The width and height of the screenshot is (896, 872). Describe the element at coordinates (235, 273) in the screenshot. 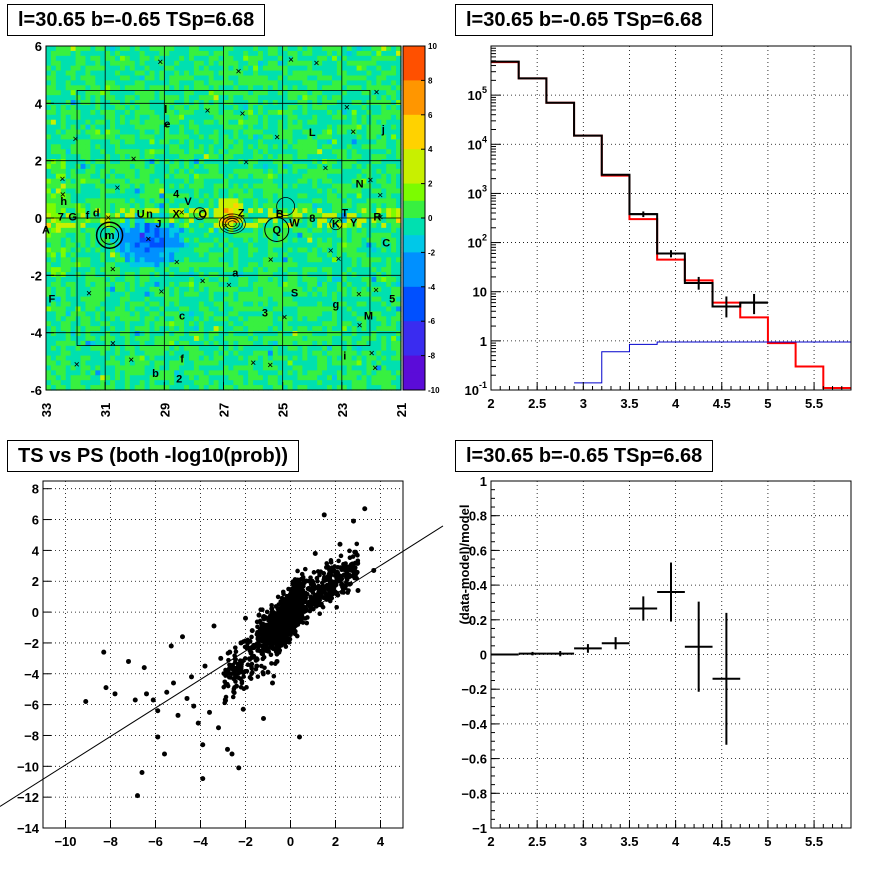

I see `source-label: a` at that location.